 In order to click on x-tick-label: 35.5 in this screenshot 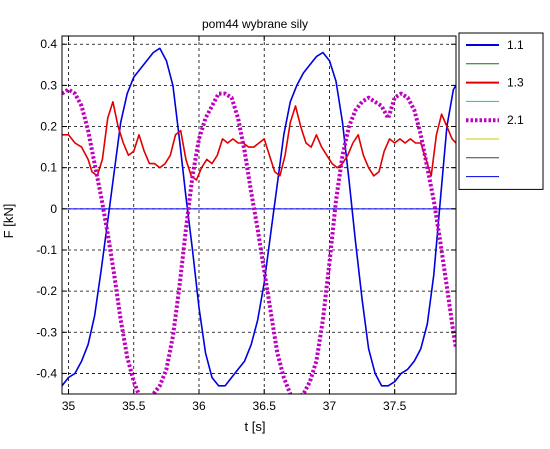, I will do `click(134, 406)`.